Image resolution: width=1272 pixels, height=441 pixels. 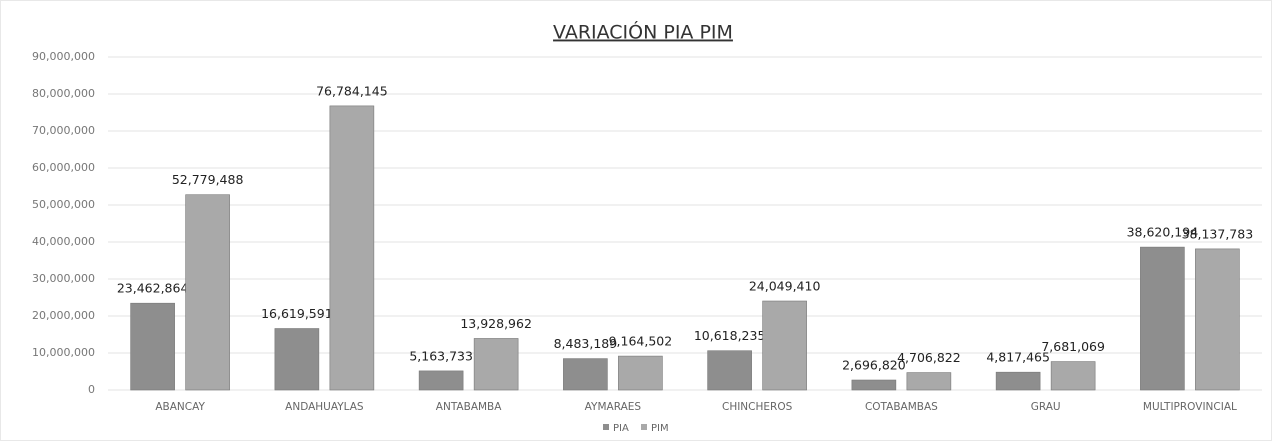 I want to click on value-label: 38,620,194, so click(x=1163, y=232).